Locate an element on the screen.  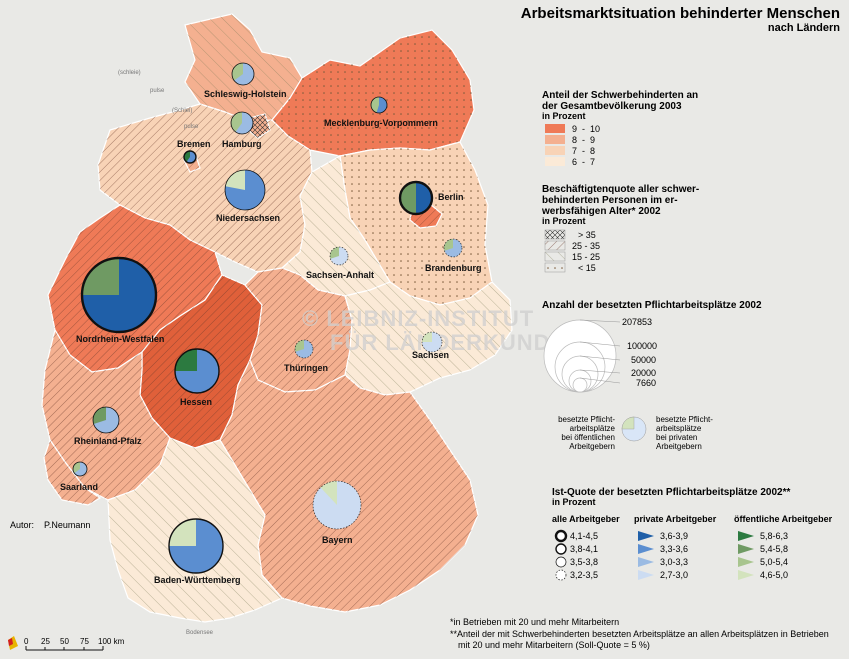
pie-saarland-ring is located at coordinates (80, 469).